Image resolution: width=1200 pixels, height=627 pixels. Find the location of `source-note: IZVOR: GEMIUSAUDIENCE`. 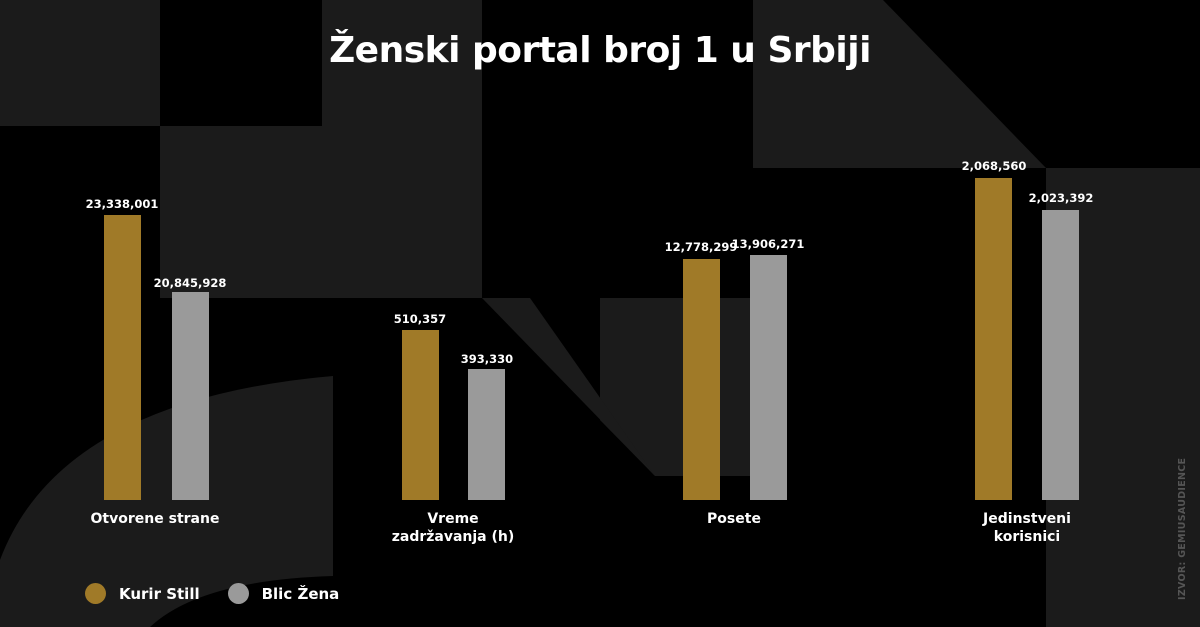

source-note: IZVOR: GEMIUSAUDIENCE is located at coordinates (1182, 528).